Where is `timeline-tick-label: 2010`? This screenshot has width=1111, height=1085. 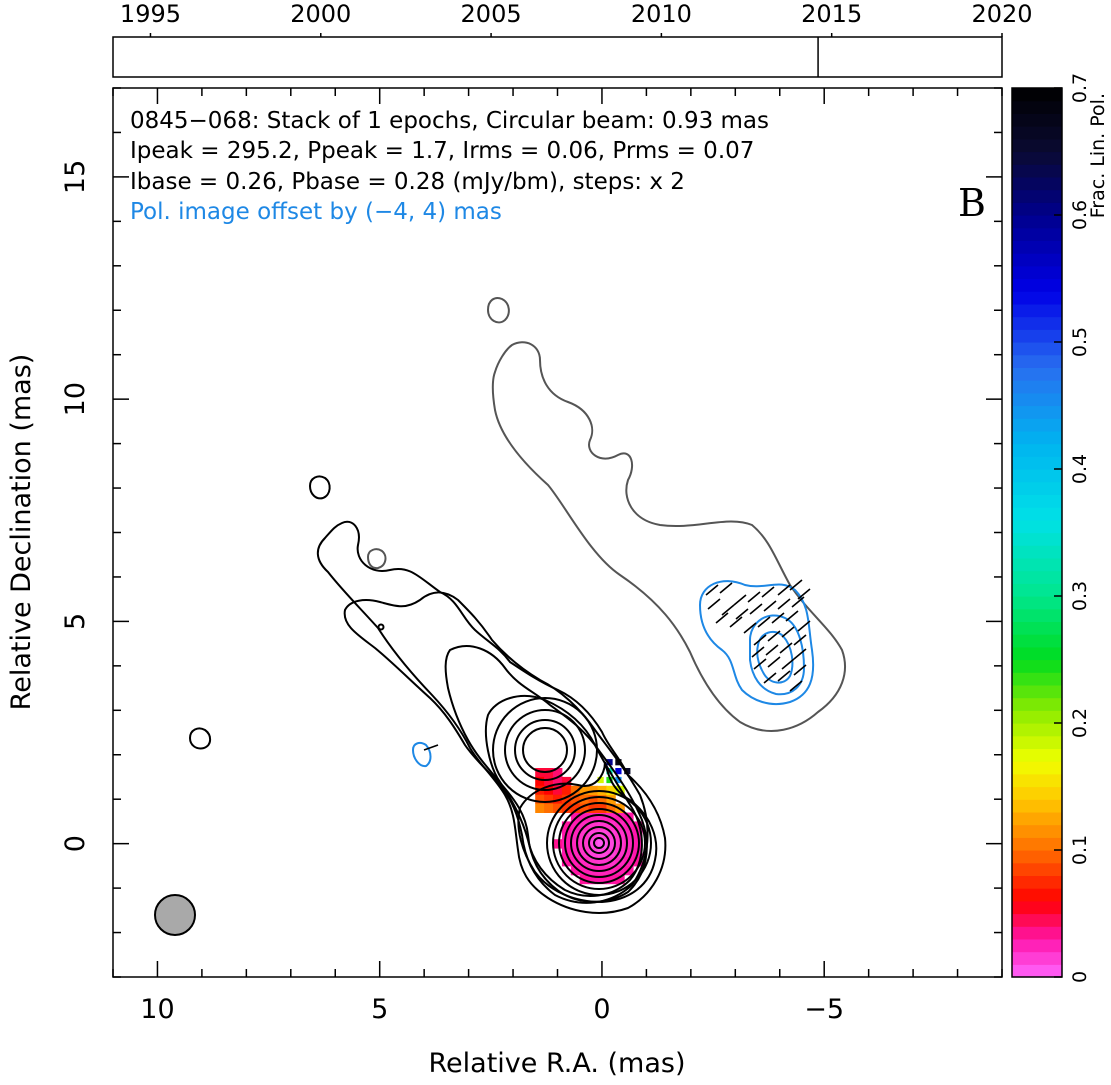
timeline-tick-label: 2010 is located at coordinates (661, 14).